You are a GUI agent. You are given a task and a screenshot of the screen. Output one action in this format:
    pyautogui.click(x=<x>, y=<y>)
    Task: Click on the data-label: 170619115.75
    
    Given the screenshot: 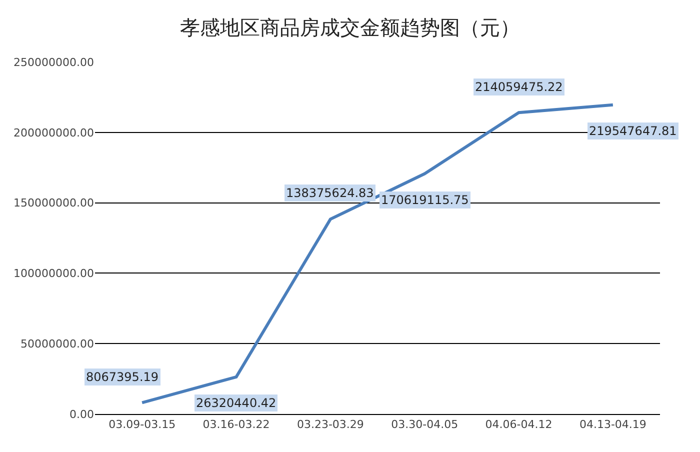 What is the action you would take?
    pyautogui.click(x=425, y=200)
    